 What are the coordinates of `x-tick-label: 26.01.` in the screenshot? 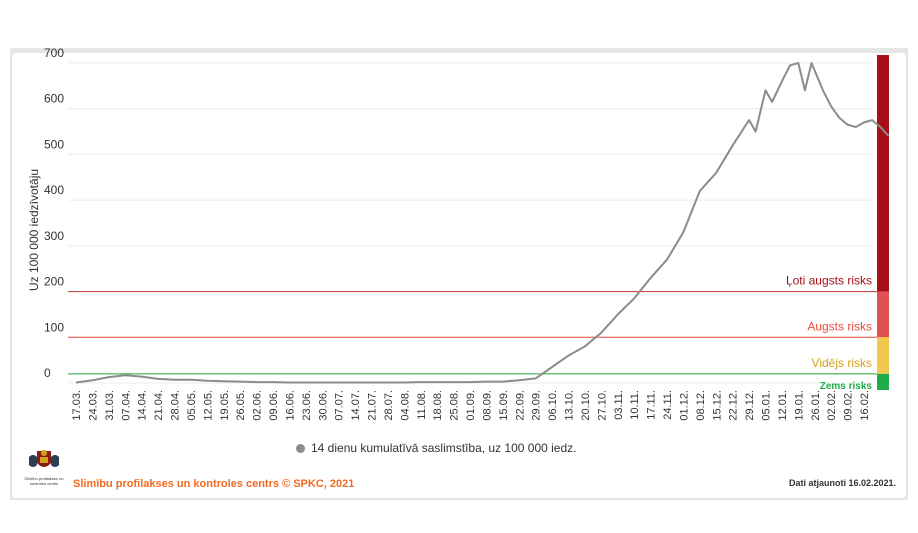 It's located at (816, 405).